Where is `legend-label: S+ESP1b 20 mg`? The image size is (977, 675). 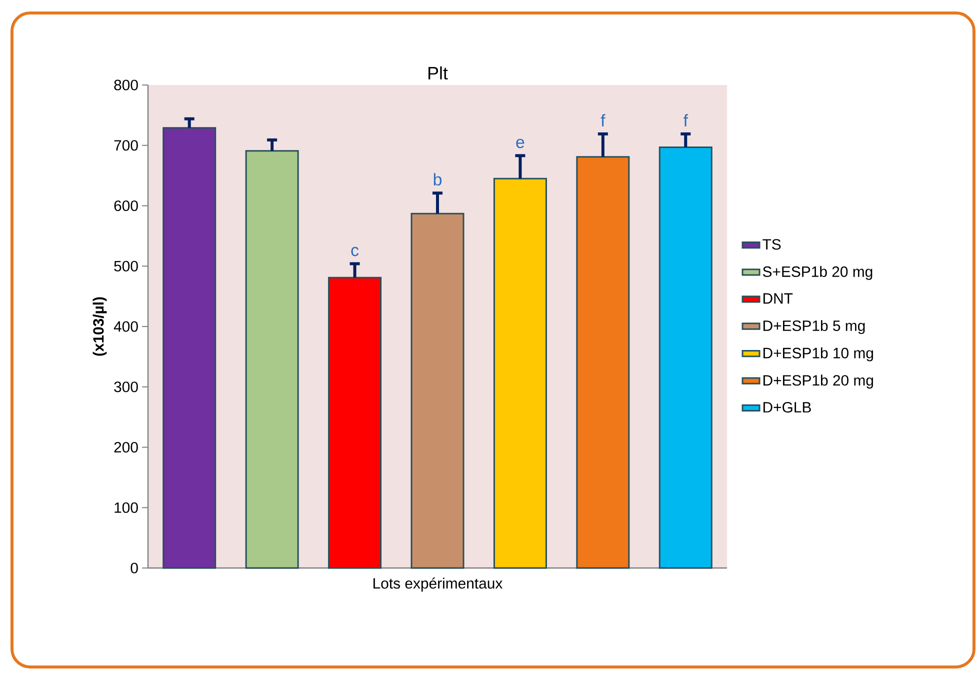
legend-label: S+ESP1b 20 mg is located at coordinates (817, 273).